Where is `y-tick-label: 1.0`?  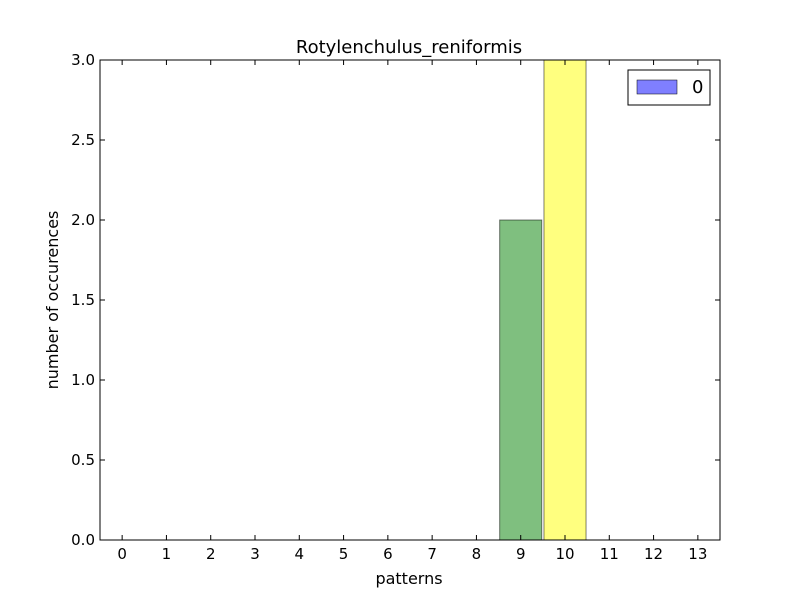
y-tick-label: 1.0 is located at coordinates (83, 380).